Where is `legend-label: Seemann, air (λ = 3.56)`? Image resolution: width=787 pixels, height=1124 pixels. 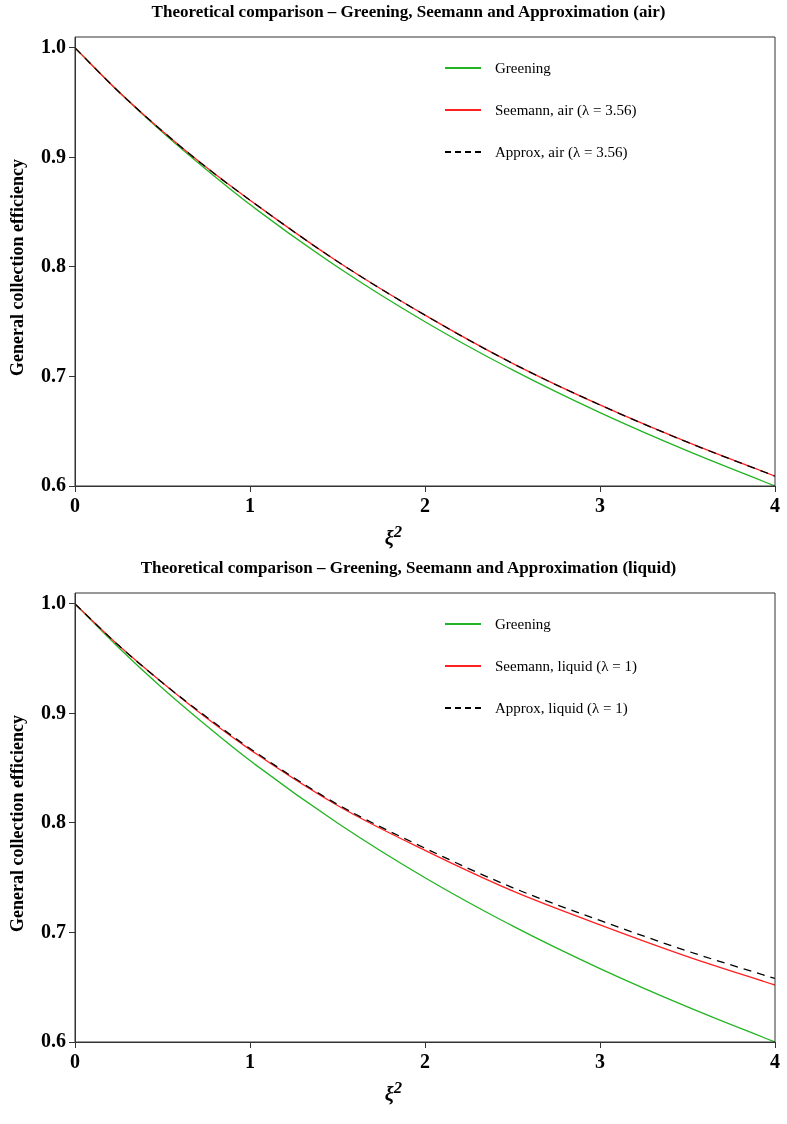 legend-label: Seemann, air (λ = 3.56) is located at coordinates (566, 110).